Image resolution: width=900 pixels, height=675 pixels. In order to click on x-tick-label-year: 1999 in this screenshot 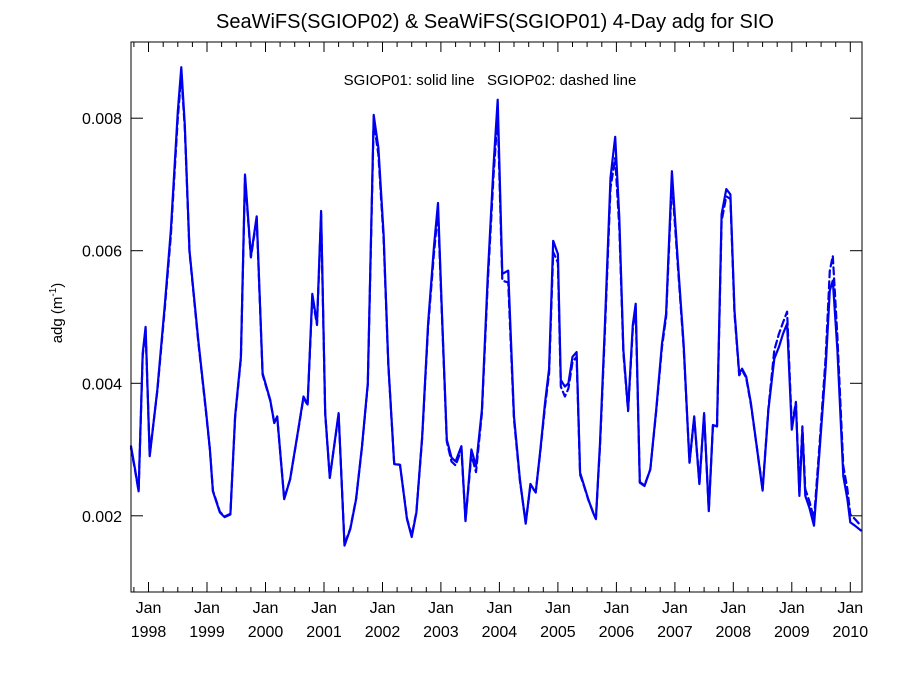, I will do `click(207, 632)`.